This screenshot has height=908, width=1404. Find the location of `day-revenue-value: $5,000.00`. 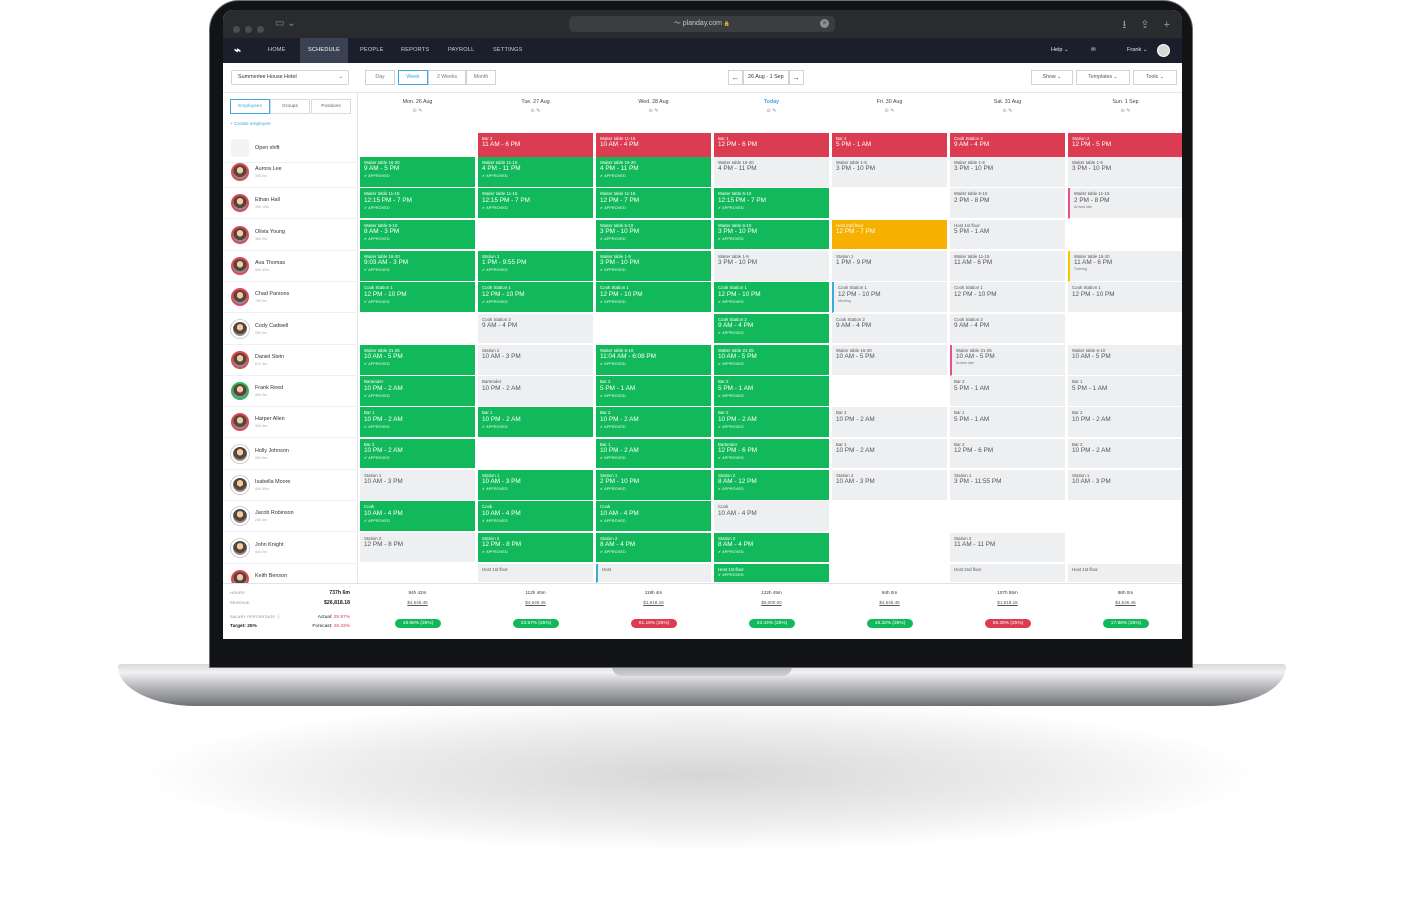

day-revenue-value: $5,000.00 is located at coordinates (771, 602).